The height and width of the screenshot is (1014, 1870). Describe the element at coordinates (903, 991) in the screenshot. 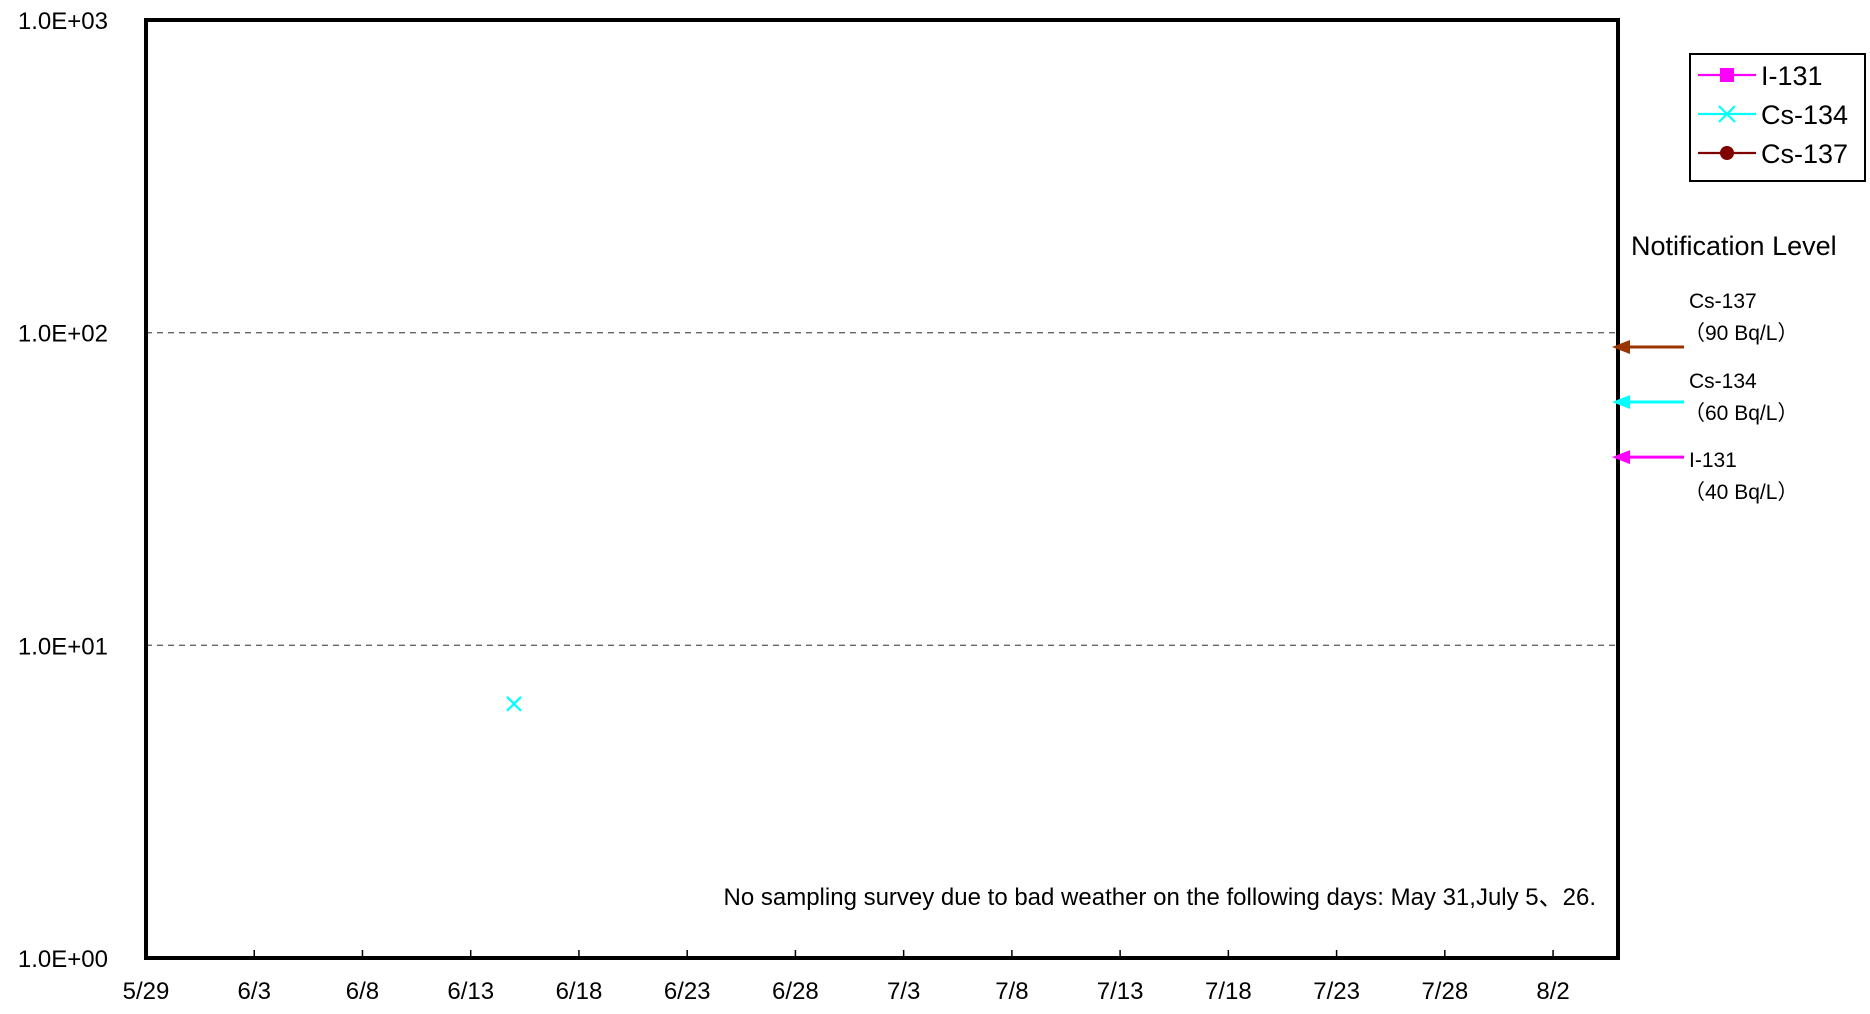

I see `x-tick-label: 7/3` at that location.